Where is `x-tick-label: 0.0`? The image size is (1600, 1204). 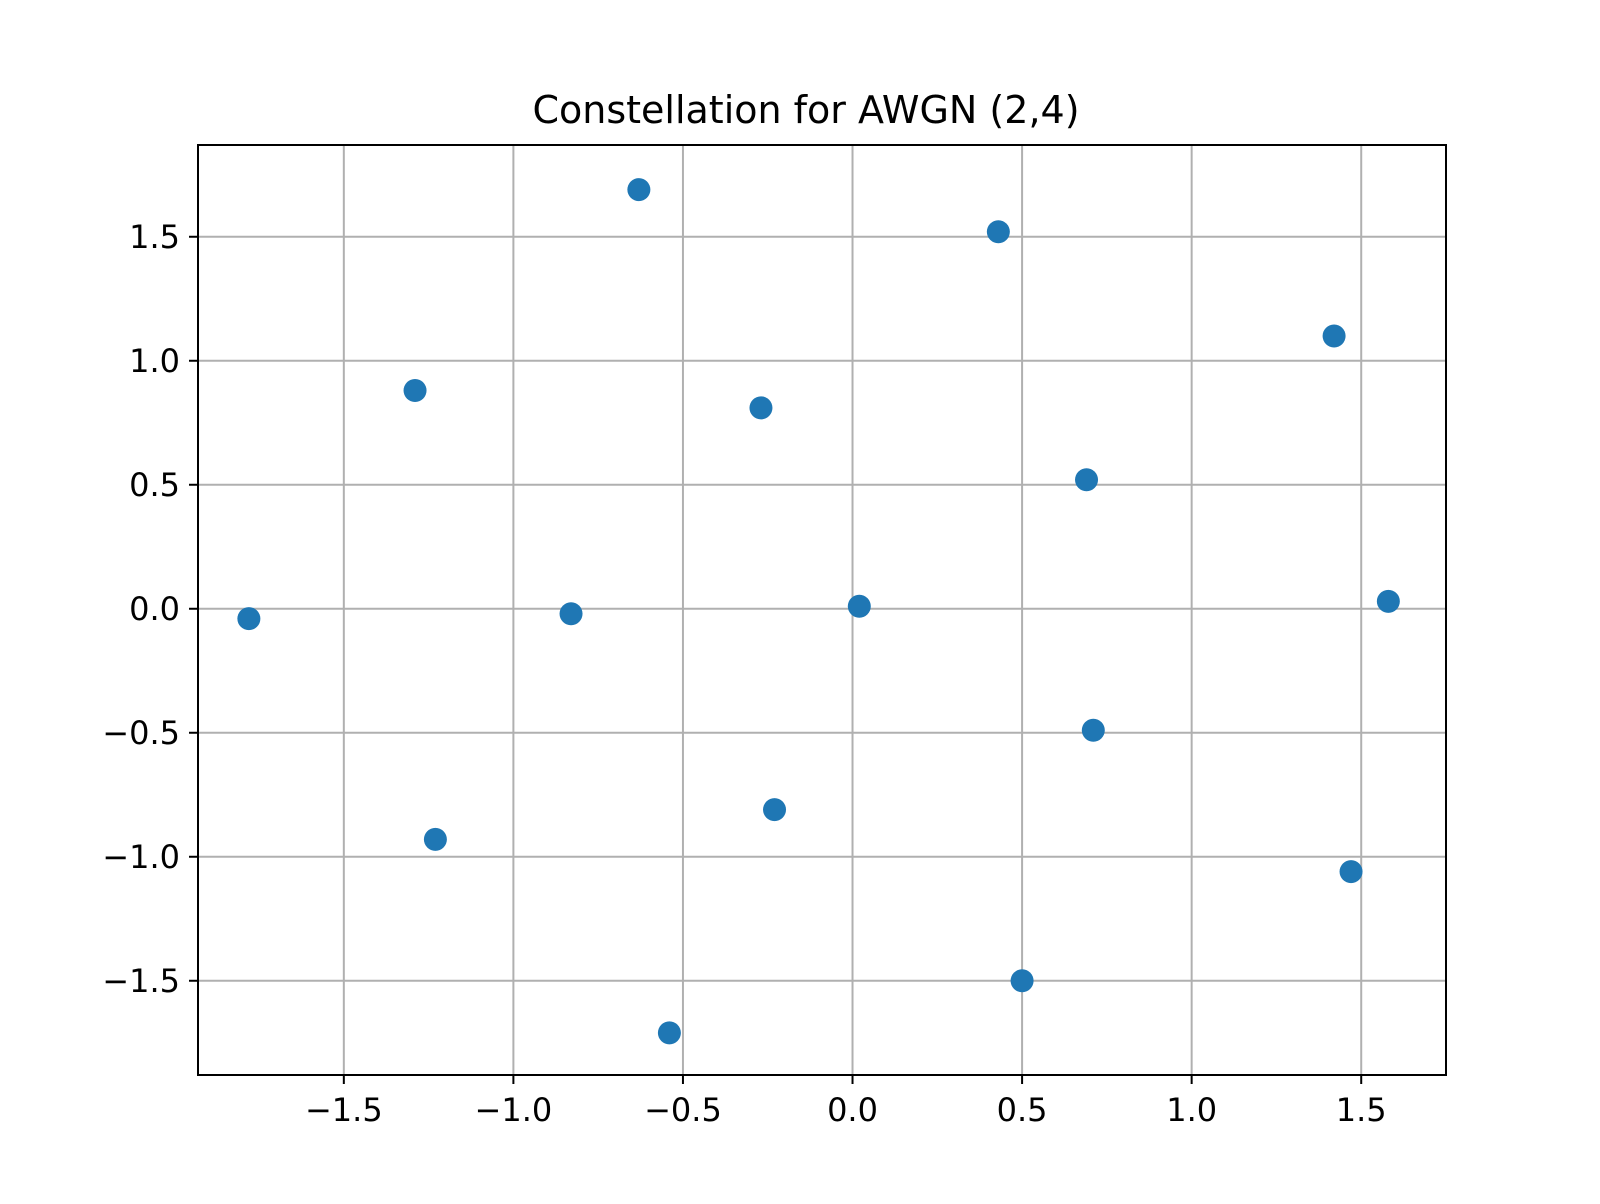
x-tick-label: 0.0 is located at coordinates (852, 1110).